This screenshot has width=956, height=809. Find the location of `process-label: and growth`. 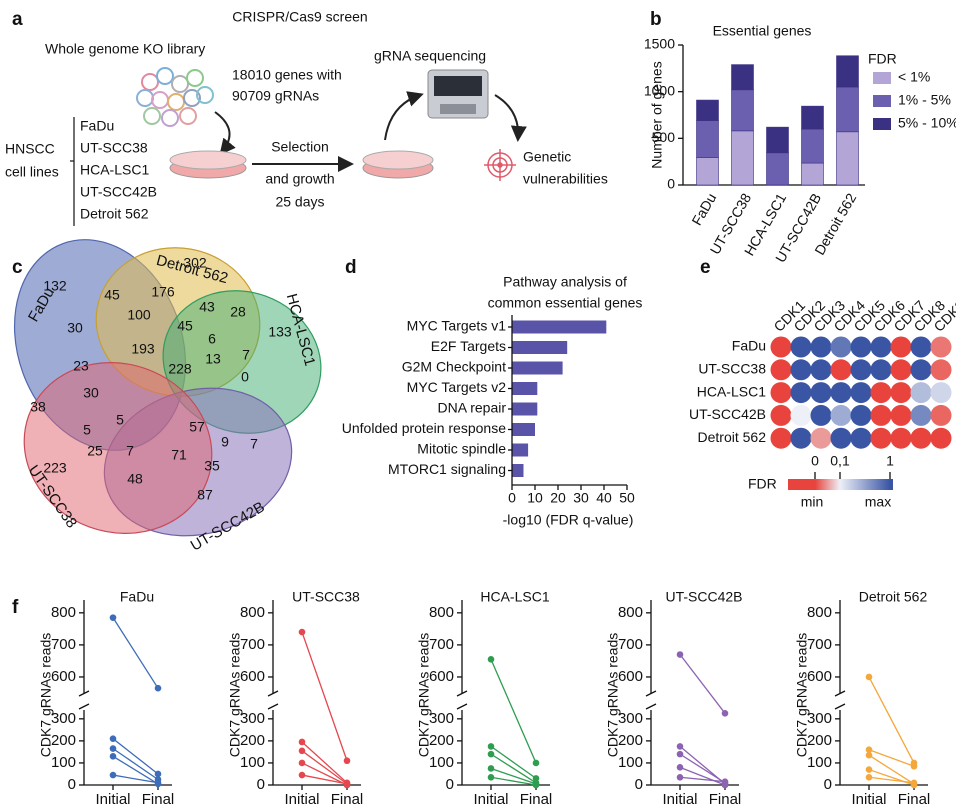

process-label: and growth is located at coordinates (299, 179).